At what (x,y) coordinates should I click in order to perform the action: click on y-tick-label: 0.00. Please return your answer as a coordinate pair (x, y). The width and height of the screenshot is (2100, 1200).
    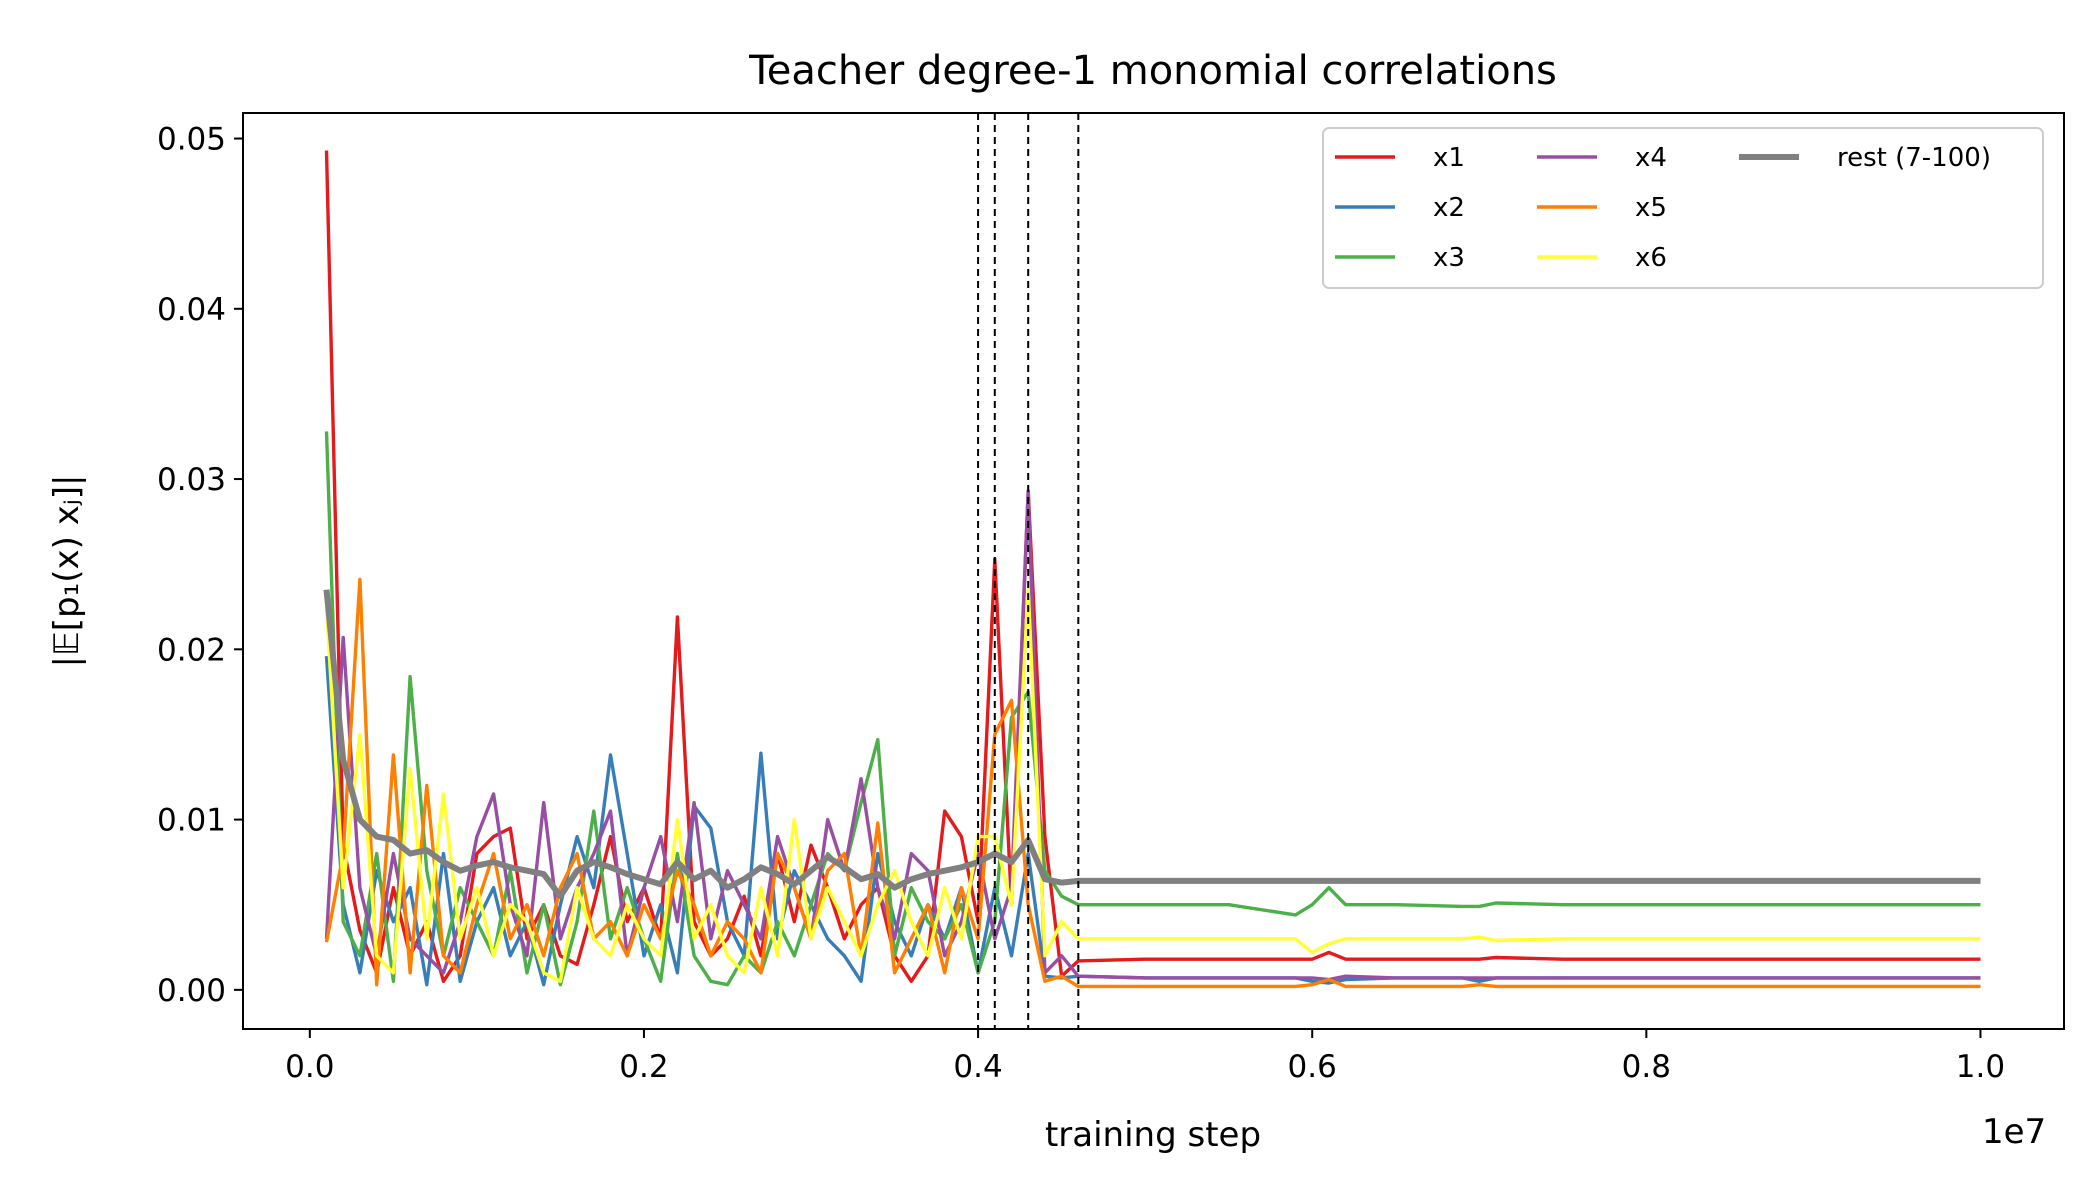
    Looking at the image, I should click on (191, 991).